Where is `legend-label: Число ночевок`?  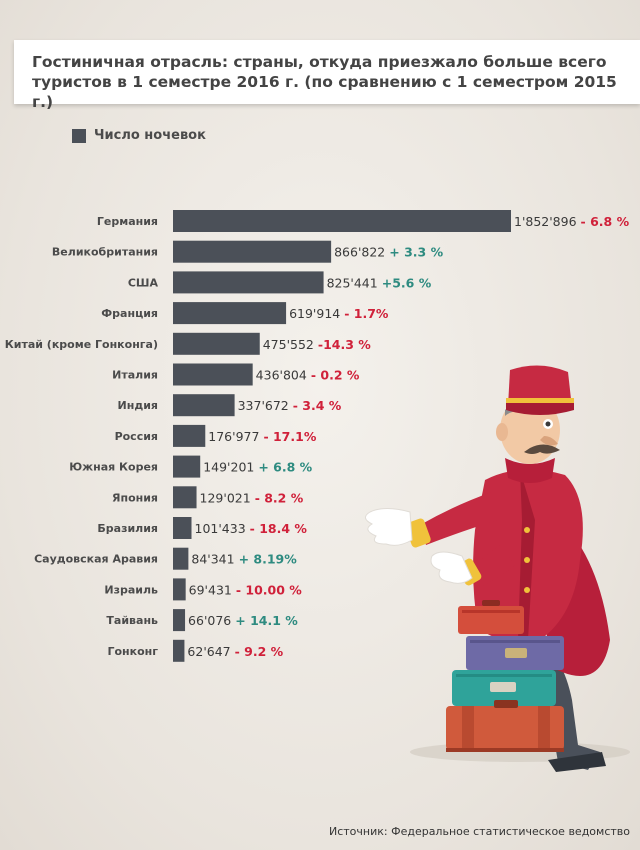 legend-label: Число ночевок is located at coordinates (150, 135).